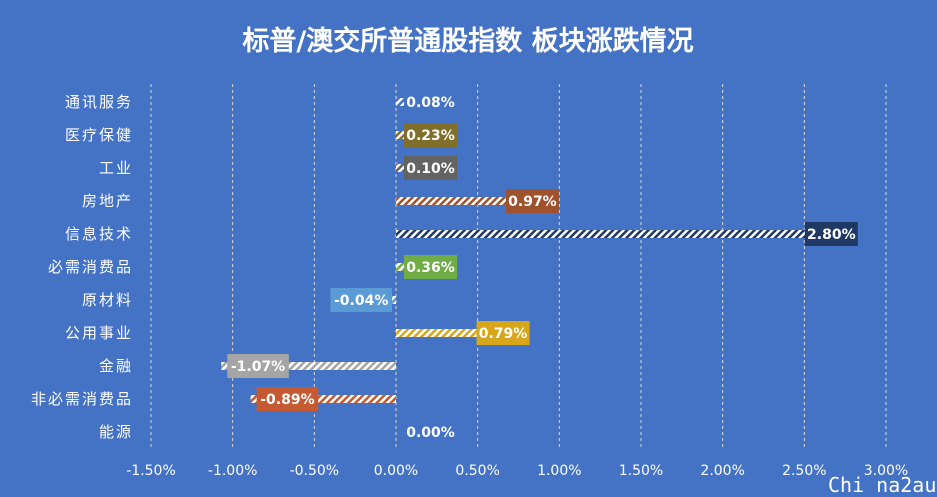 This screenshot has width=937, height=497. What do you see at coordinates (641, 471) in the screenshot?
I see `x-tick-label: 1.50%` at bounding box center [641, 471].